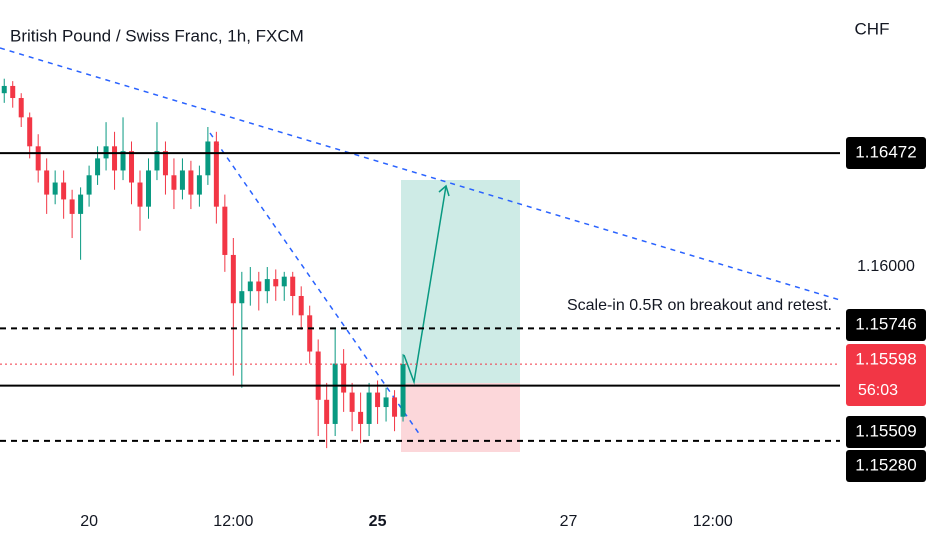 This screenshot has height=550, width=932. Describe the element at coordinates (699, 305) in the screenshot. I see `annotation: Scale-in 0.5R on breakout and retest.` at that location.